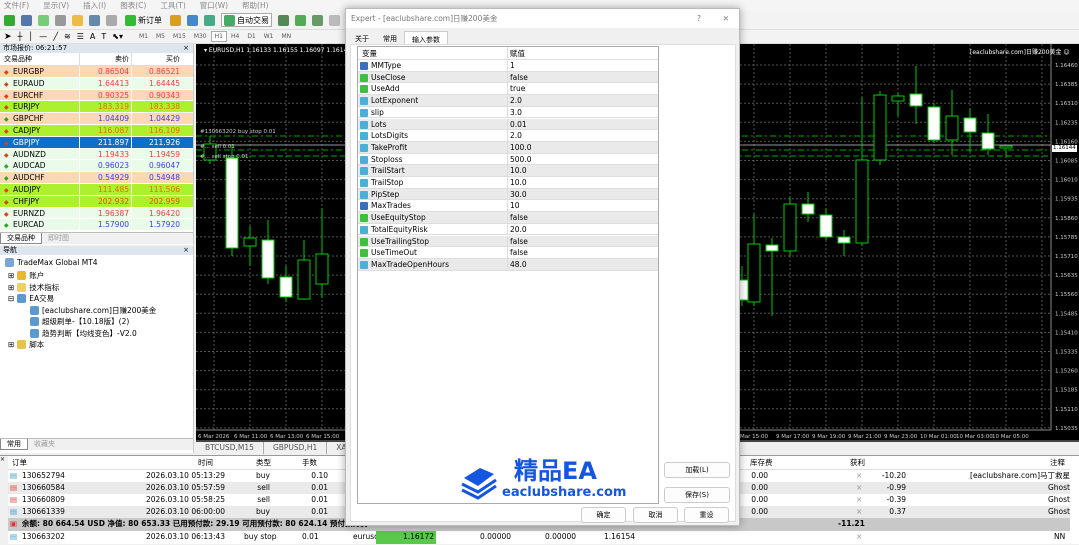 This screenshot has width=1079, height=545. What do you see at coordinates (111, 20) in the screenshot?
I see `tester-icon` at bounding box center [111, 20].